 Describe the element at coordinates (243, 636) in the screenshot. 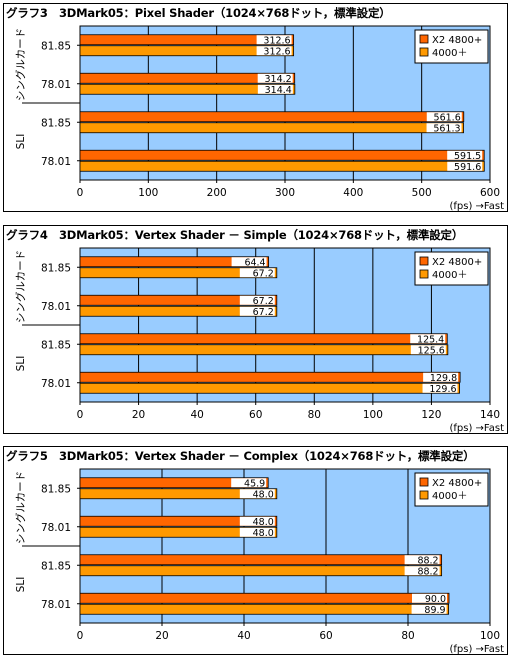

I see `x-tick-label: 40` at that location.